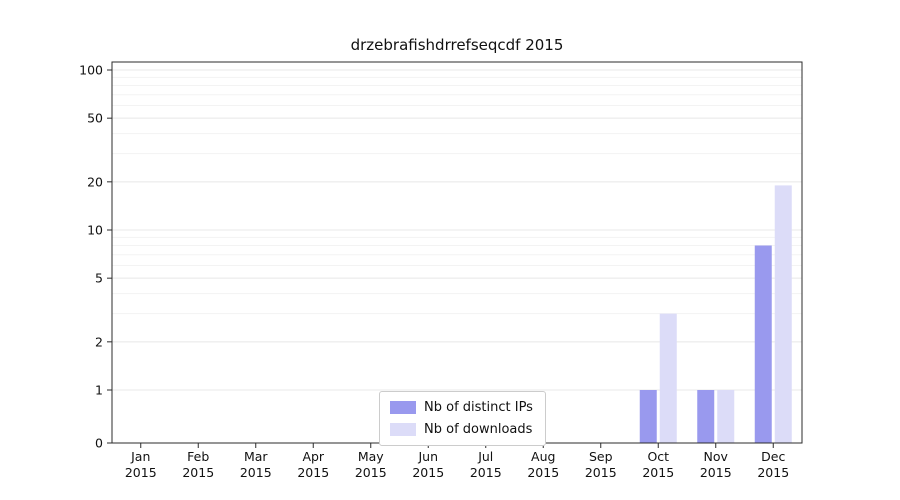 The image size is (900, 500). What do you see at coordinates (95, 118) in the screenshot?
I see `y-tick-label: 50` at bounding box center [95, 118].